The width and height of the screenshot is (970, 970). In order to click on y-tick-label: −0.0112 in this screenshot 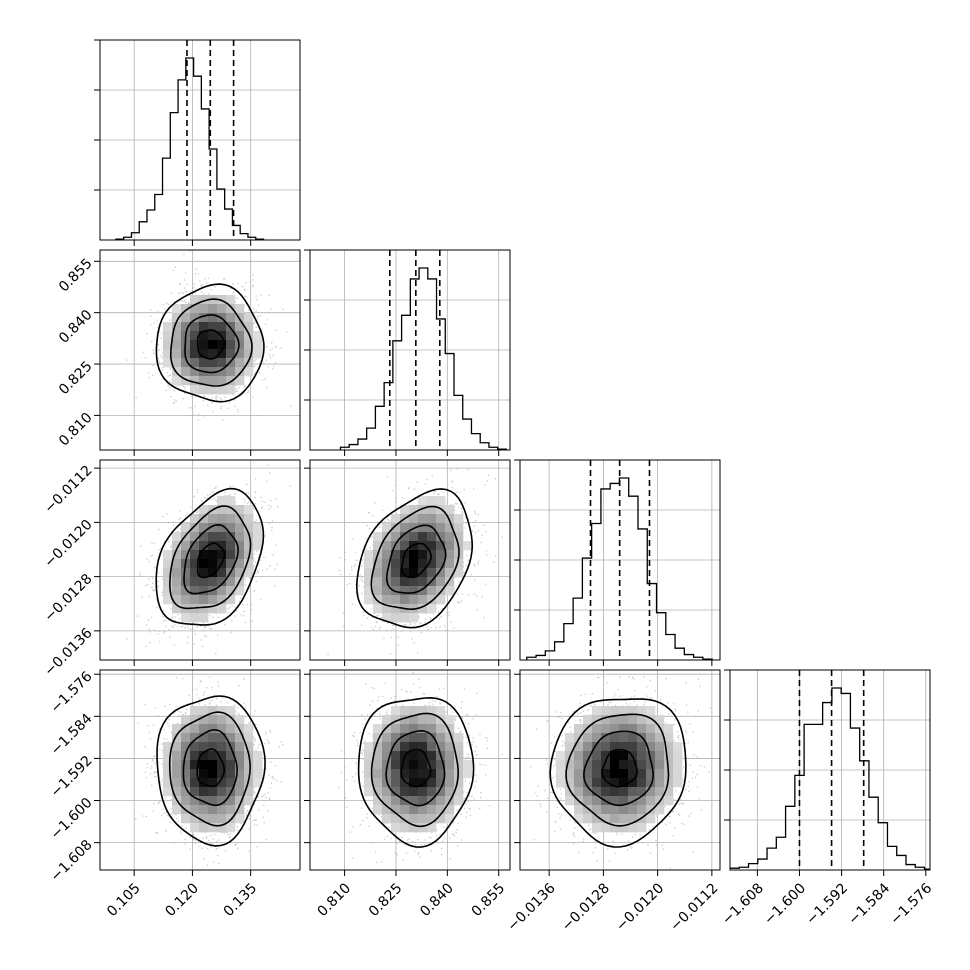, I will do `click(68, 489)`.